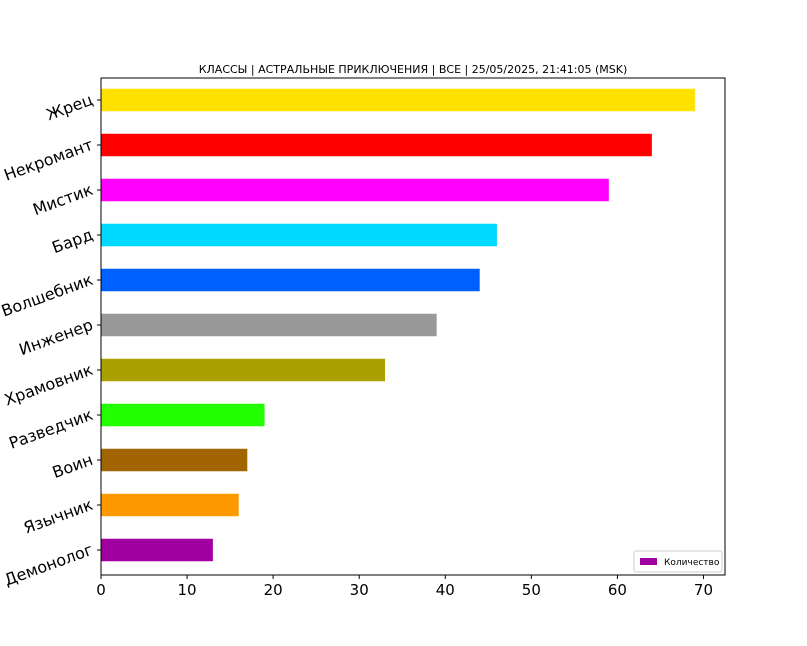 The height and width of the screenshot is (646, 807). Describe the element at coordinates (50, 429) in the screenshot. I see `y-tick-label: Разведчик` at that location.